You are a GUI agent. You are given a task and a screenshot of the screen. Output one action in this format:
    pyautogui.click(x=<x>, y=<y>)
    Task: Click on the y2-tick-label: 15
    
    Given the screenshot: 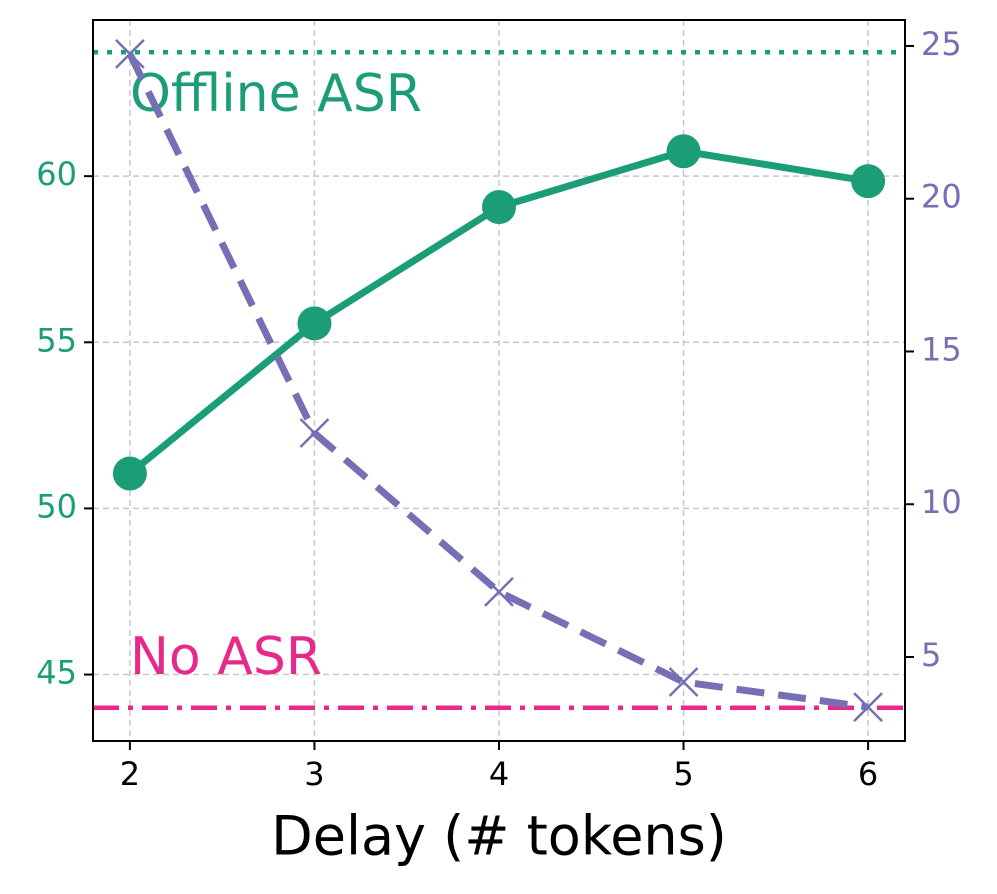 What is the action you would take?
    pyautogui.click(x=941, y=349)
    